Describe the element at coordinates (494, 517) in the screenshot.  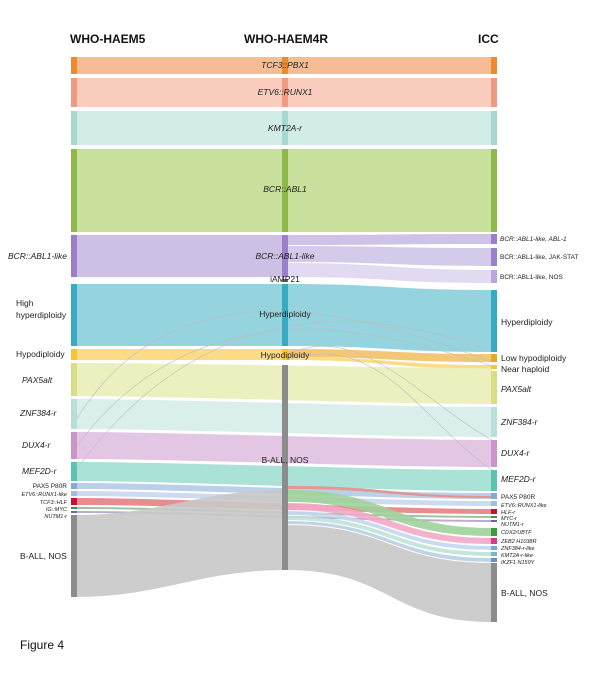
I see `node-right-myc` at that location.